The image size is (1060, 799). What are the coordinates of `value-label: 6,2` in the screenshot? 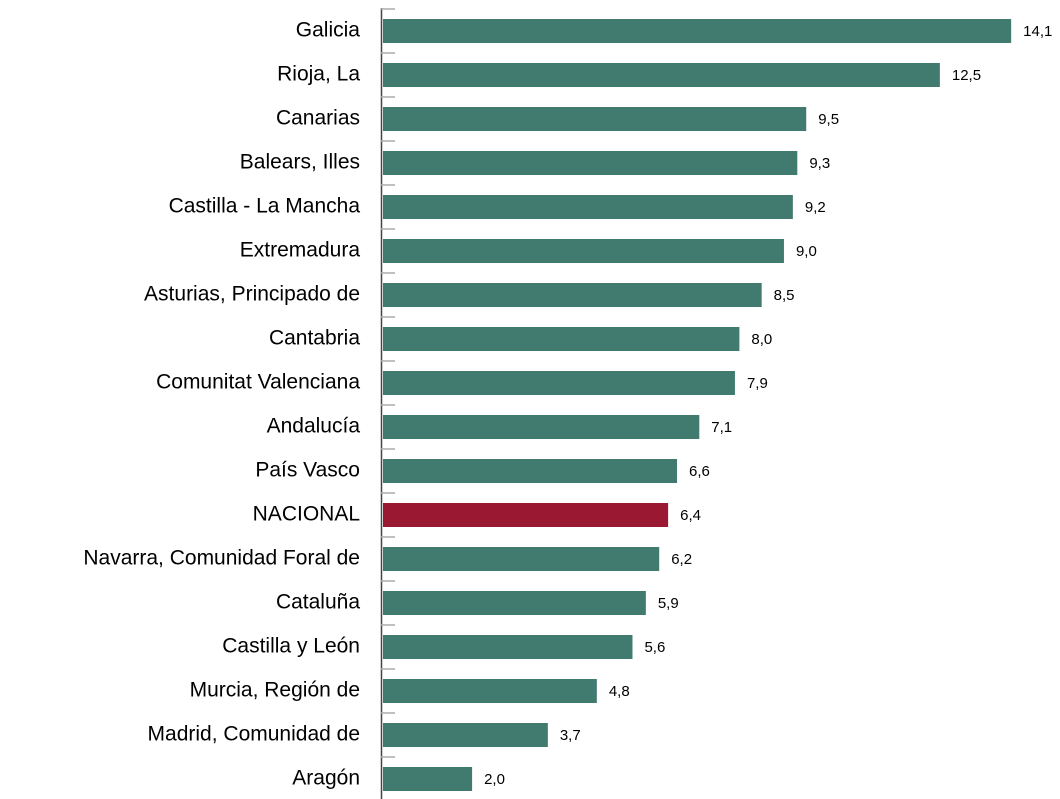 It's located at (681, 559).